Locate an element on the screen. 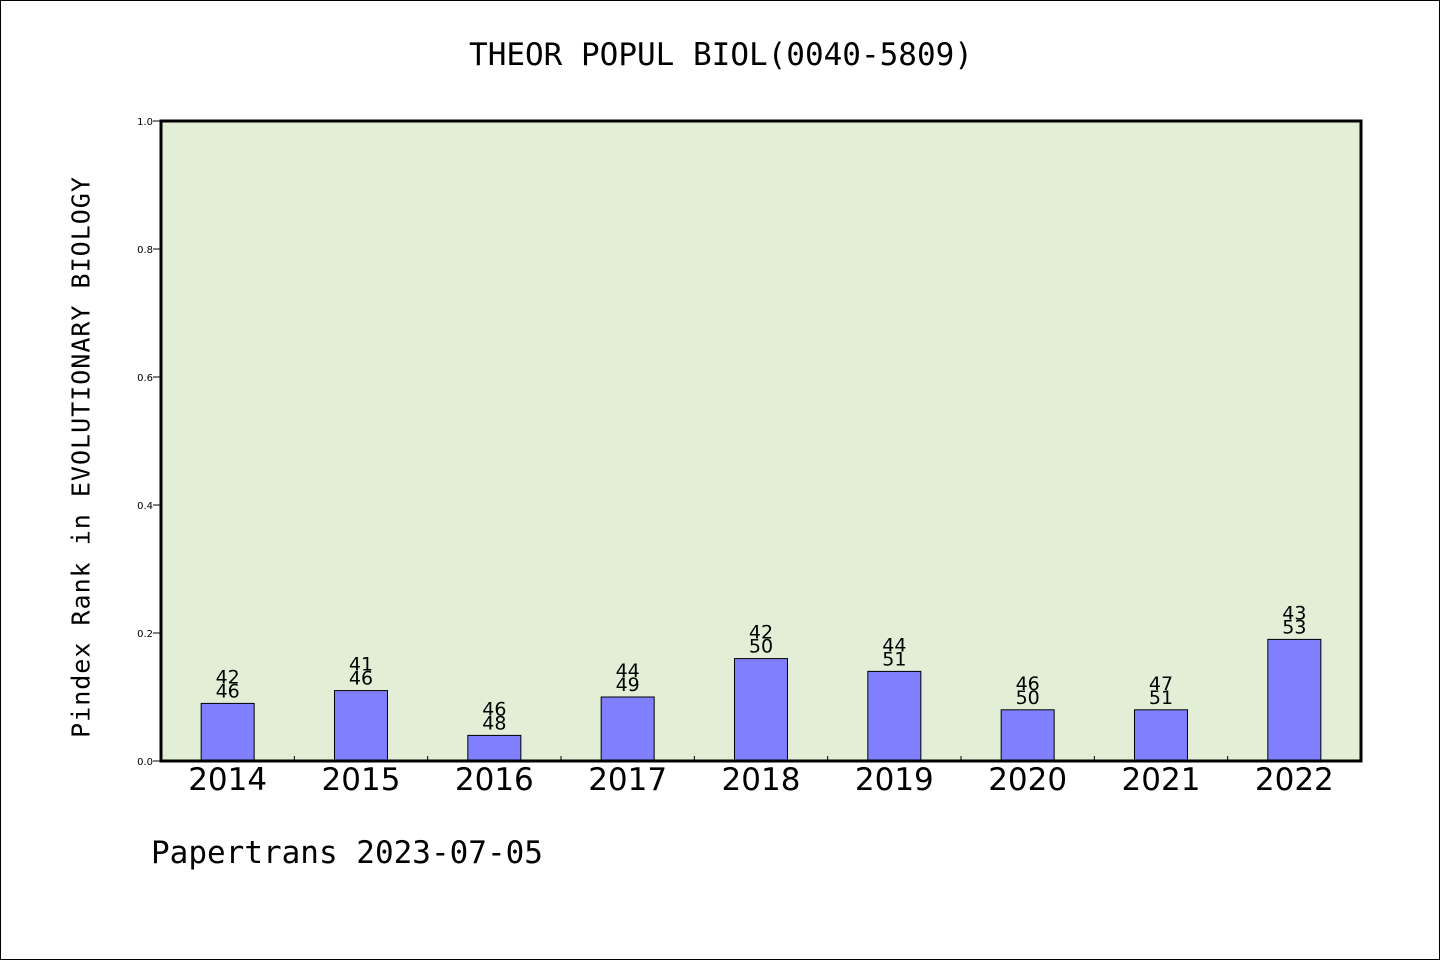 The image size is (1440, 960). bar-label-top: 43 is located at coordinates (1294, 613).